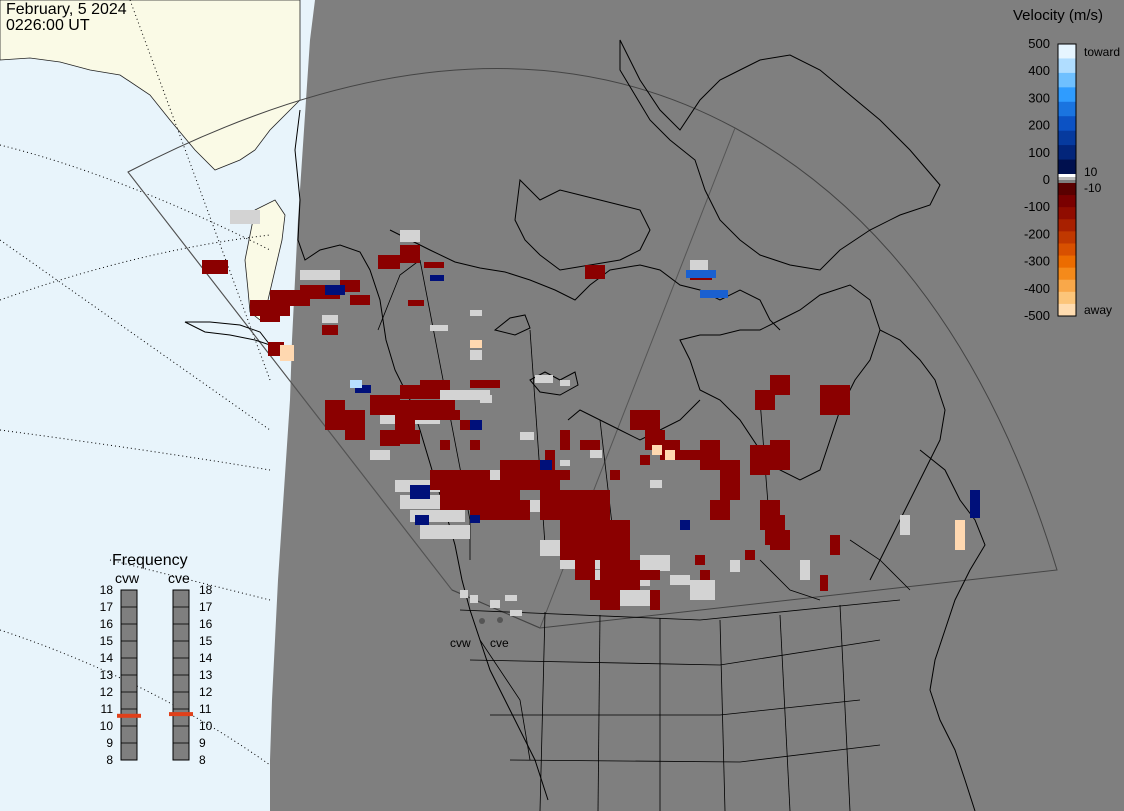 The width and height of the screenshot is (1124, 811). What do you see at coordinates (127, 578) in the screenshot?
I see `frequency-label-cvw: cvw` at bounding box center [127, 578].